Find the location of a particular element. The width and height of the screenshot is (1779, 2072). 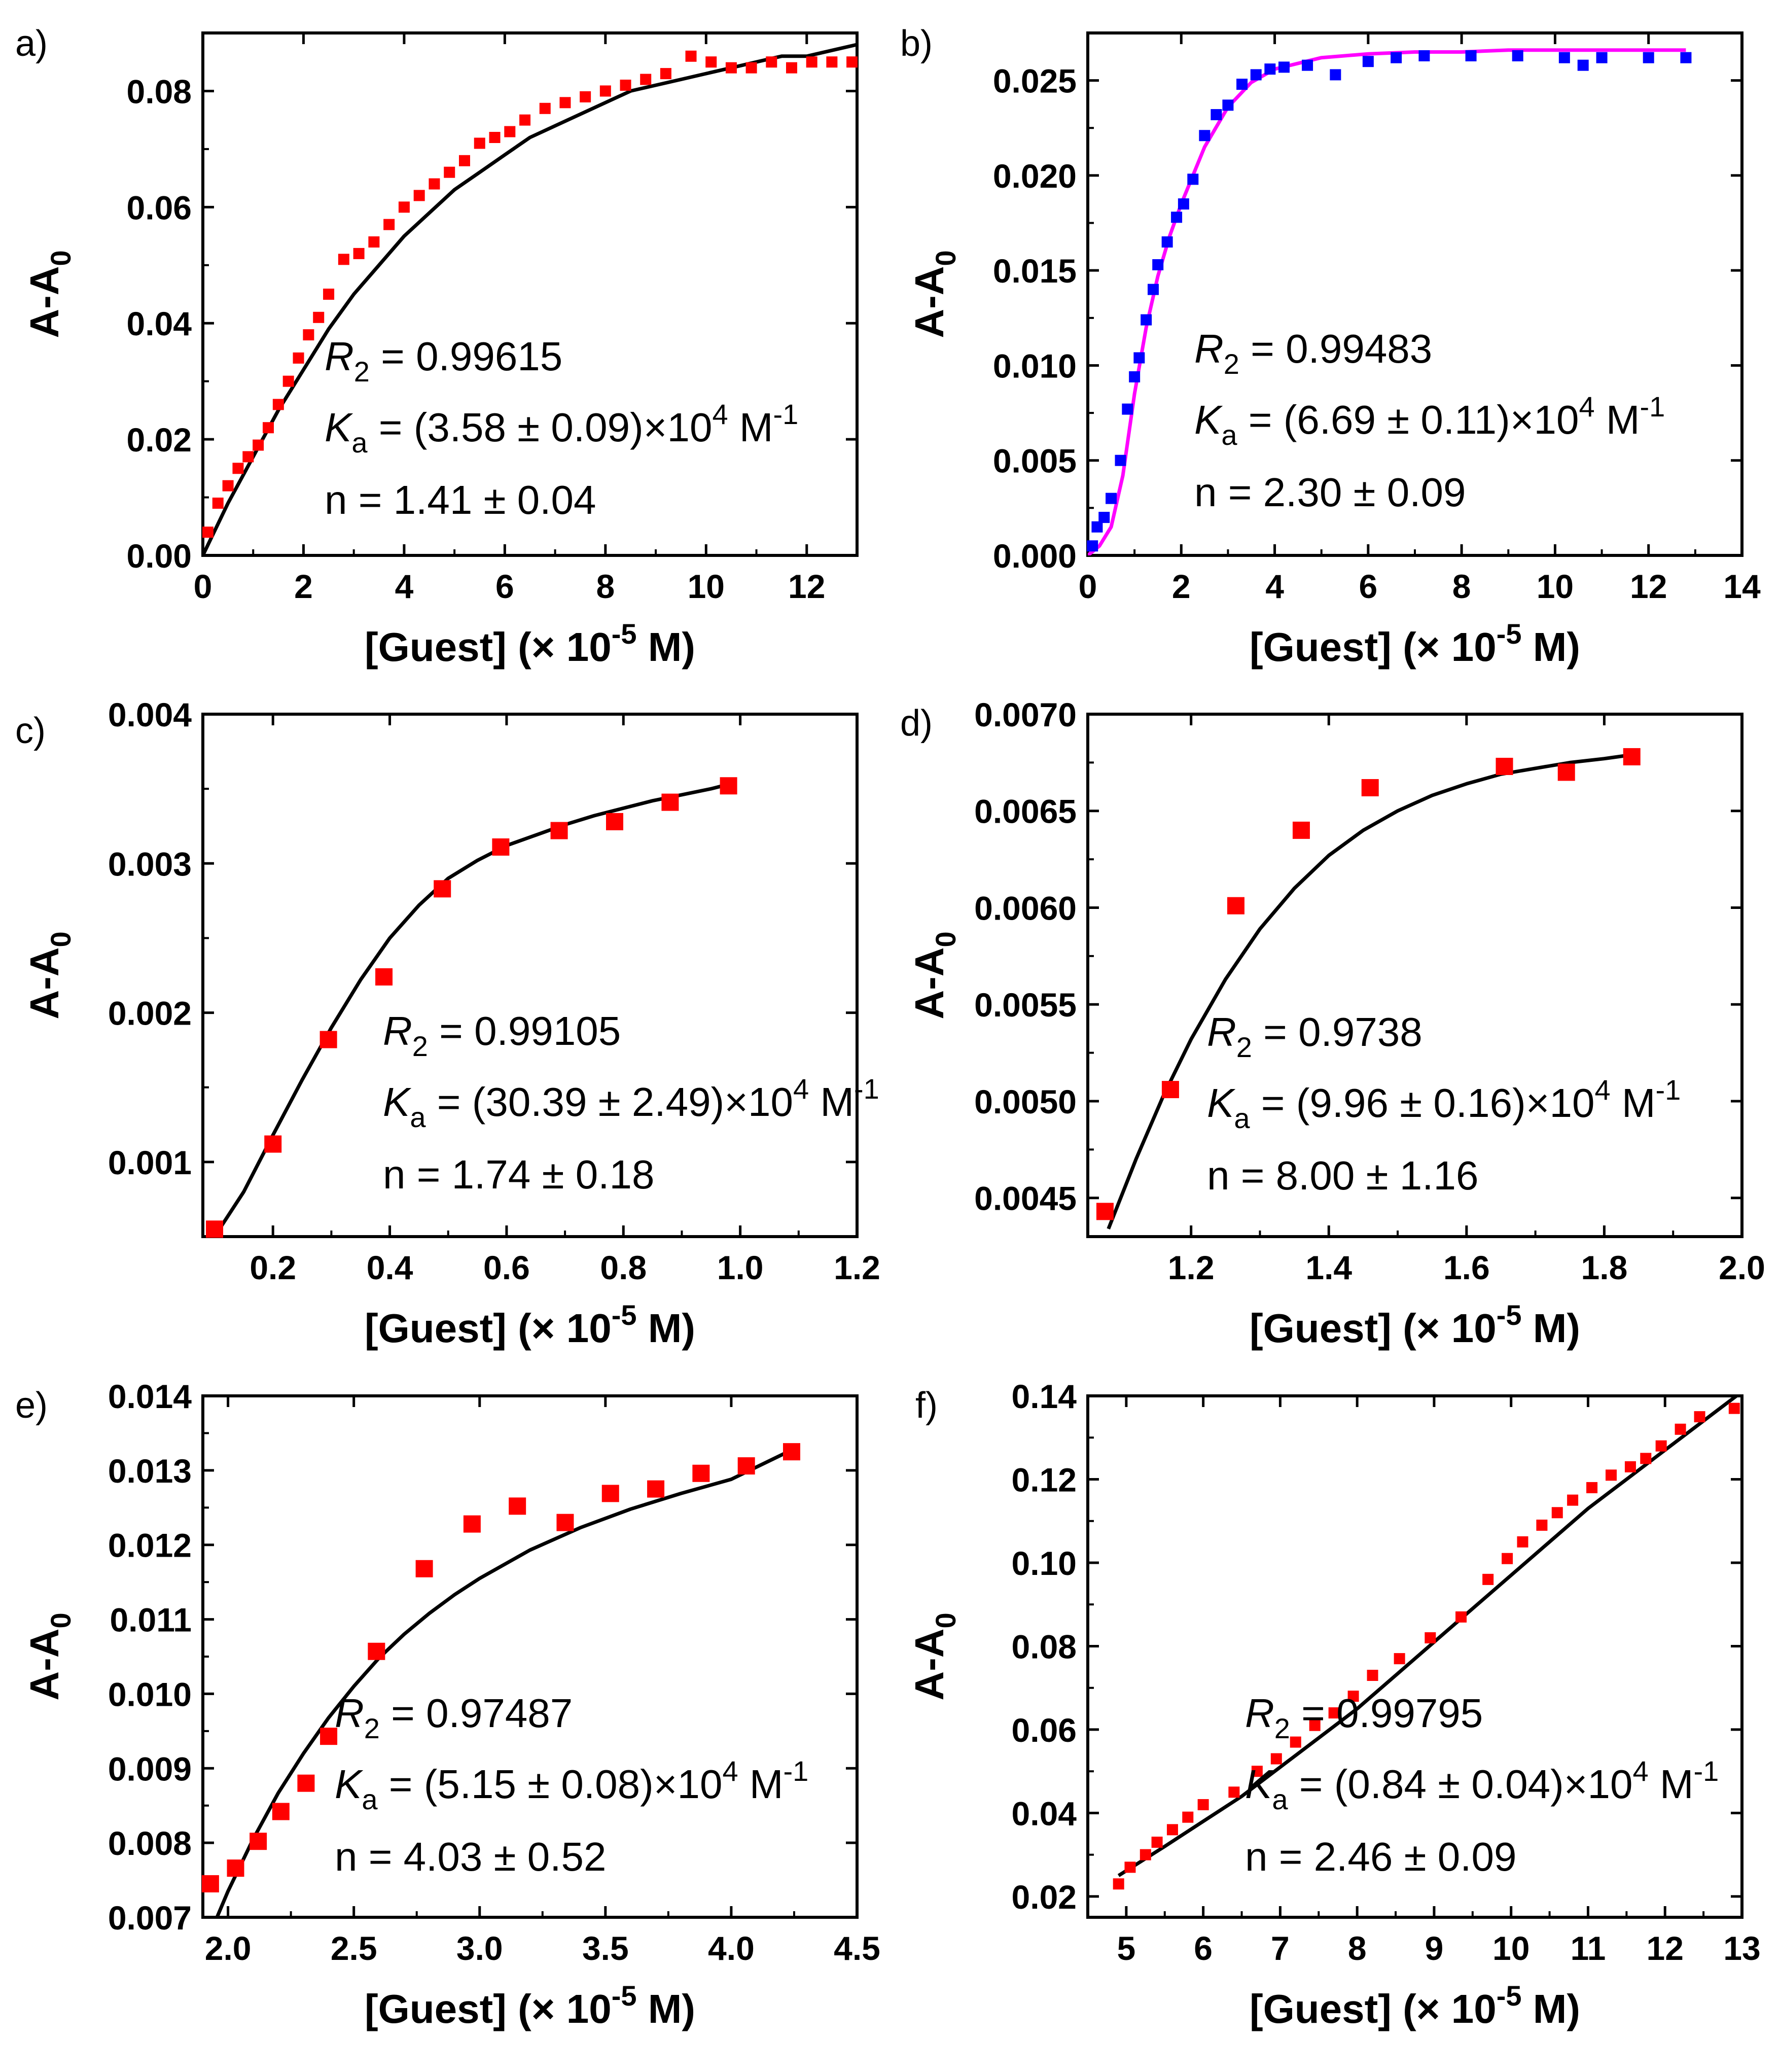

x-tick-label: 2.0 is located at coordinates (229, 1948).